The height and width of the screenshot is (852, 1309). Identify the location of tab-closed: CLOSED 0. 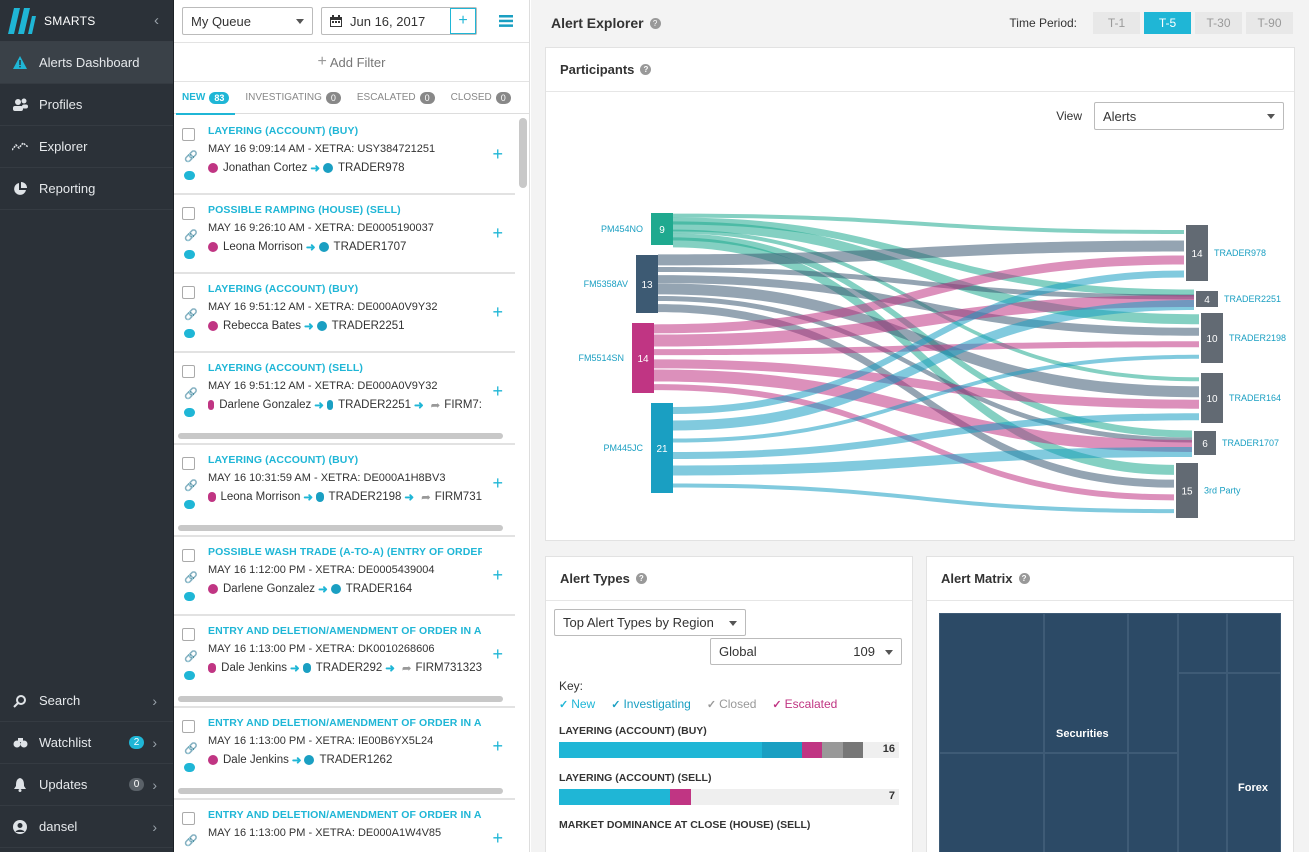
(481, 98).